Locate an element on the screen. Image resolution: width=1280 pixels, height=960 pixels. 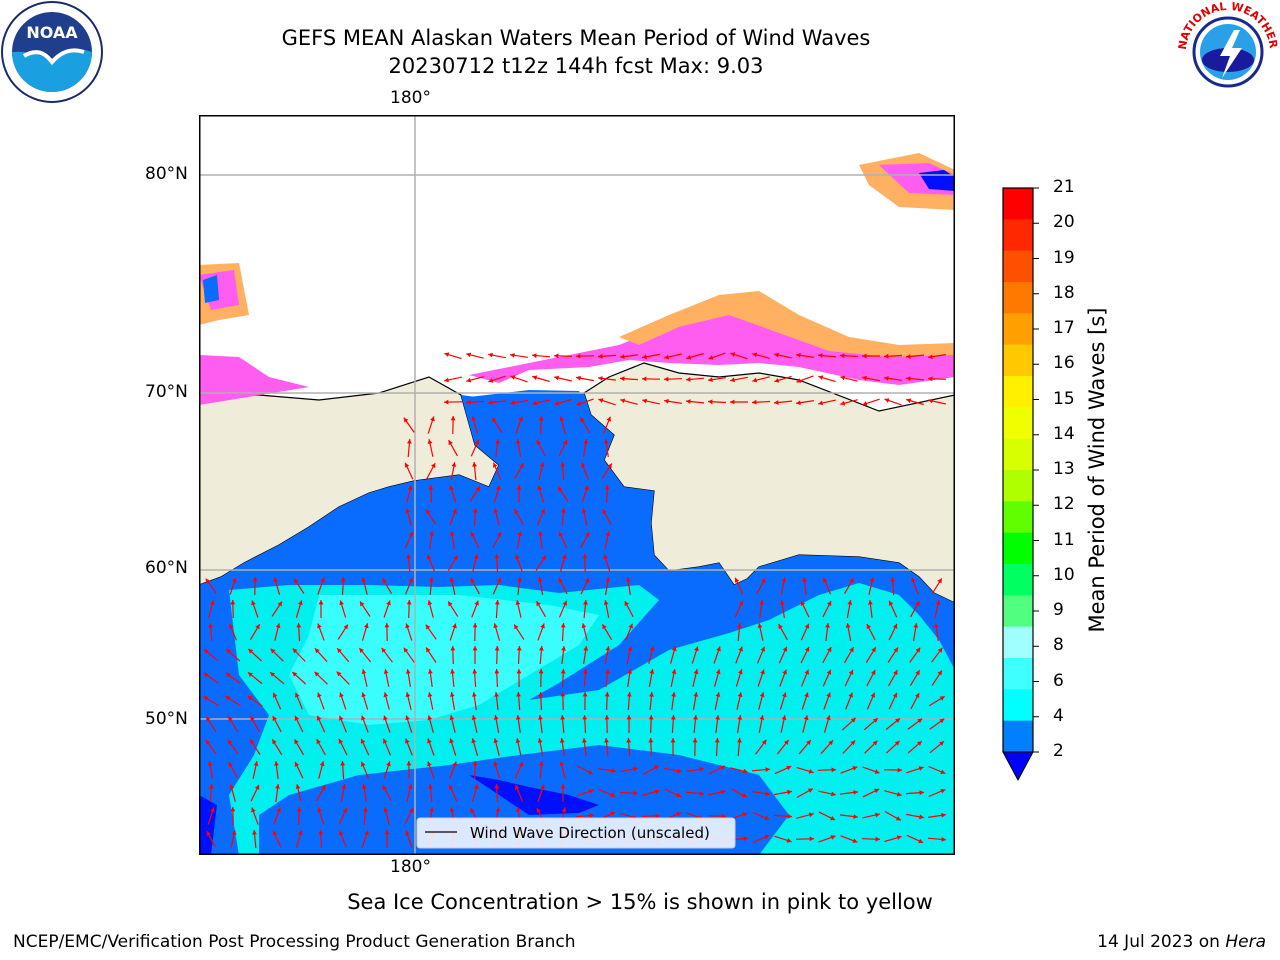
colorbar-tick-label: 19 is located at coordinates (1064, 257).